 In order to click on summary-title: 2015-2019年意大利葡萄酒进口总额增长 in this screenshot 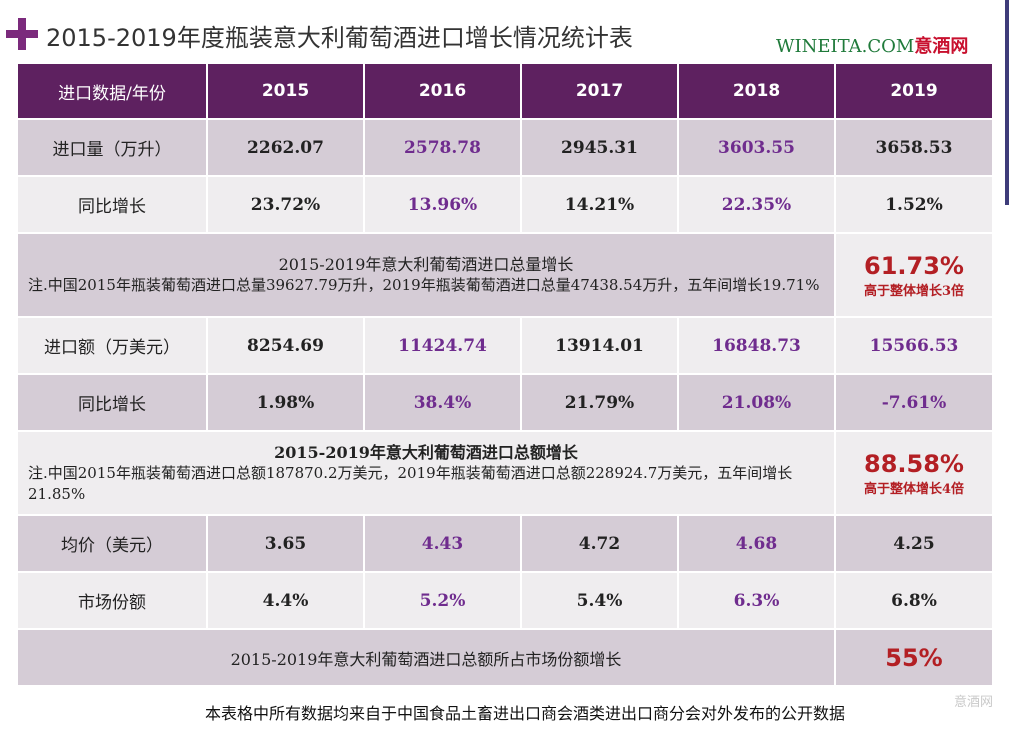, I will do `click(426, 452)`.